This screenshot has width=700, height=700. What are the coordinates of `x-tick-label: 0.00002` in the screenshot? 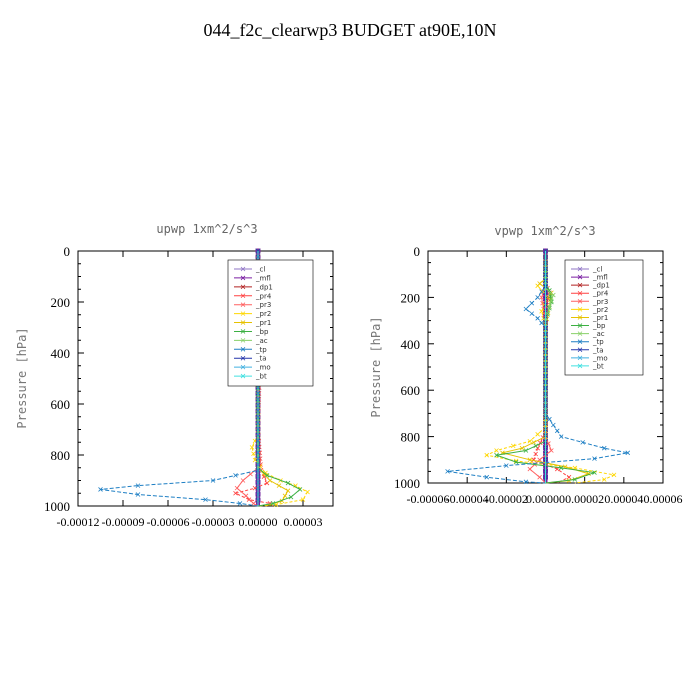 It's located at (584, 499).